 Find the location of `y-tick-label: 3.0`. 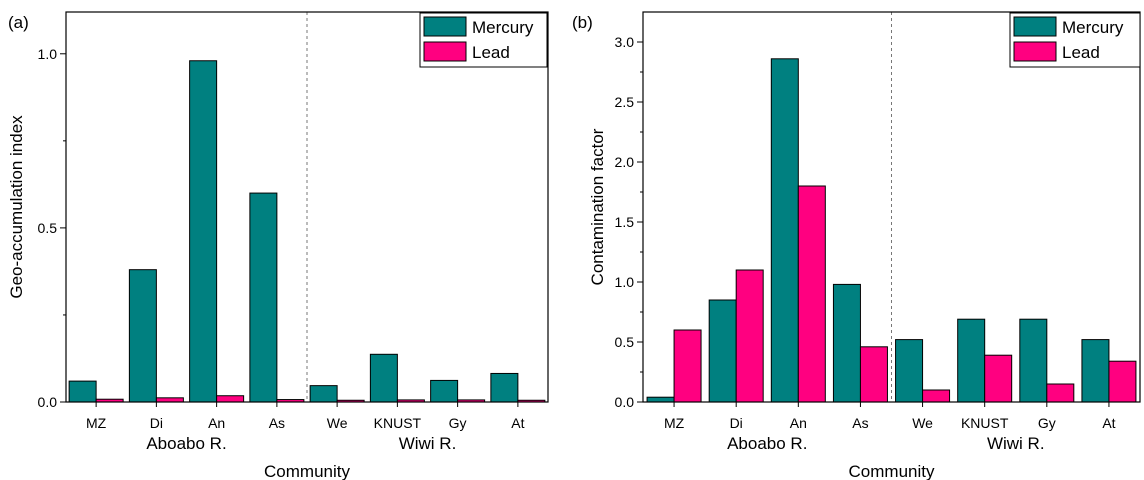

y-tick-label: 3.0 is located at coordinates (625, 42).